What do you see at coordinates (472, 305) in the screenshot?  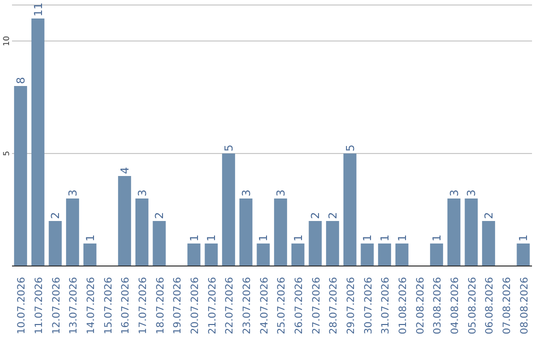 I see `x-tick-label: 05.08.2026` at bounding box center [472, 305].